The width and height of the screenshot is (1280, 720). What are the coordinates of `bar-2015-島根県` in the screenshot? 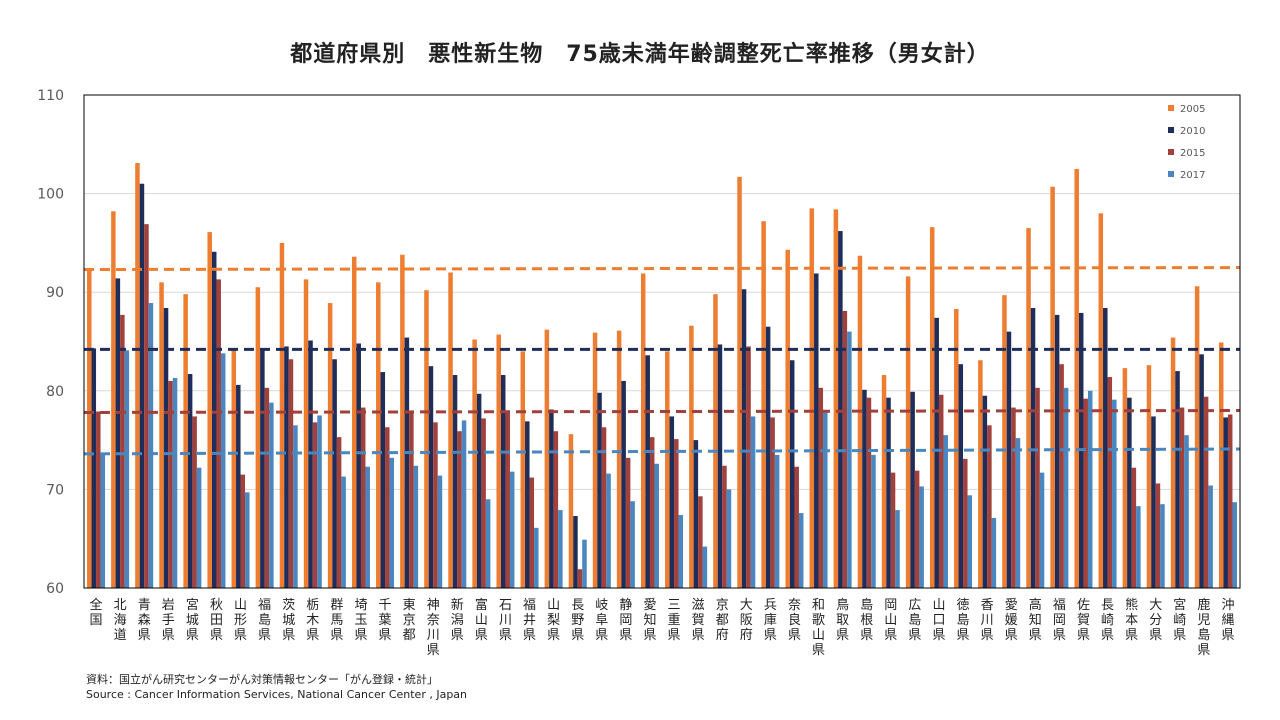 It's located at (869, 492).